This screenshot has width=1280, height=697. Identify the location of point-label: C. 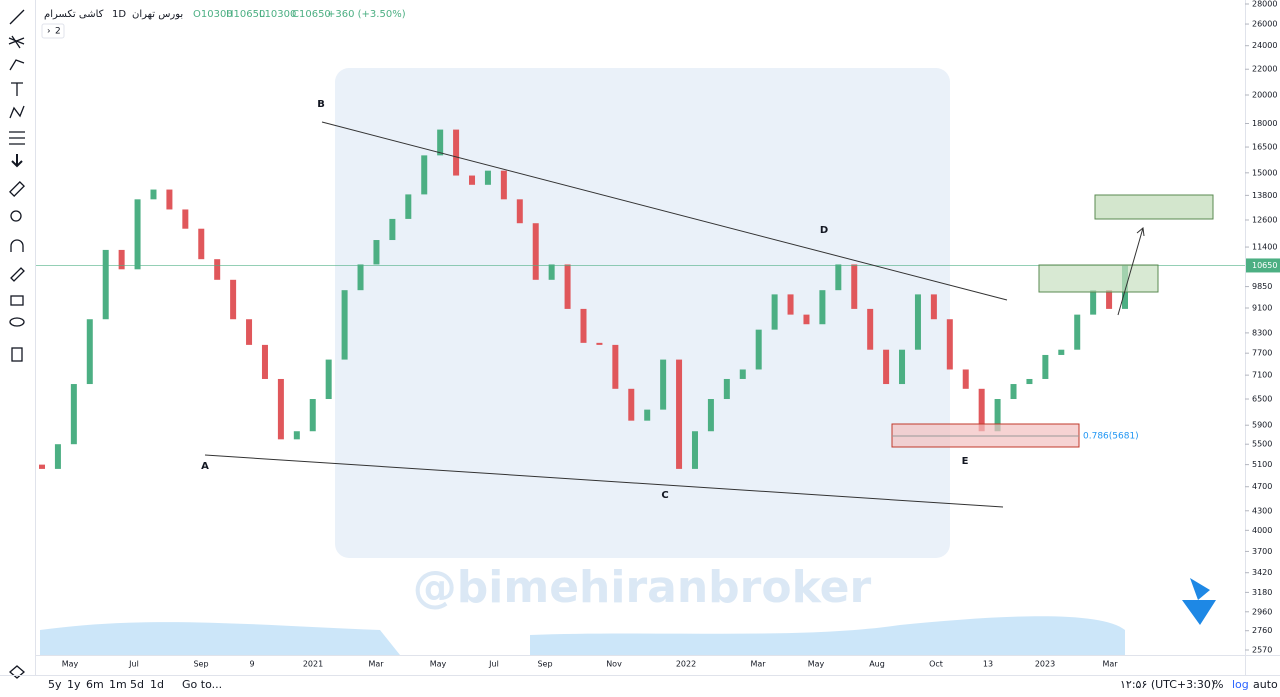
(664, 495).